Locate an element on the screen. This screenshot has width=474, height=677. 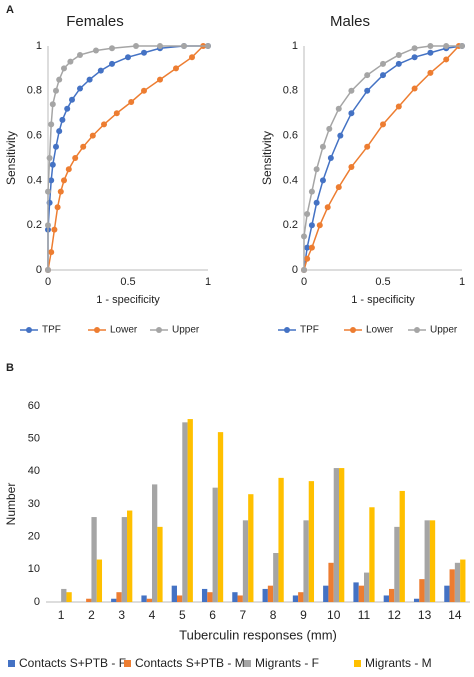
y-tick-label: 0.4 is located at coordinates (34, 180).